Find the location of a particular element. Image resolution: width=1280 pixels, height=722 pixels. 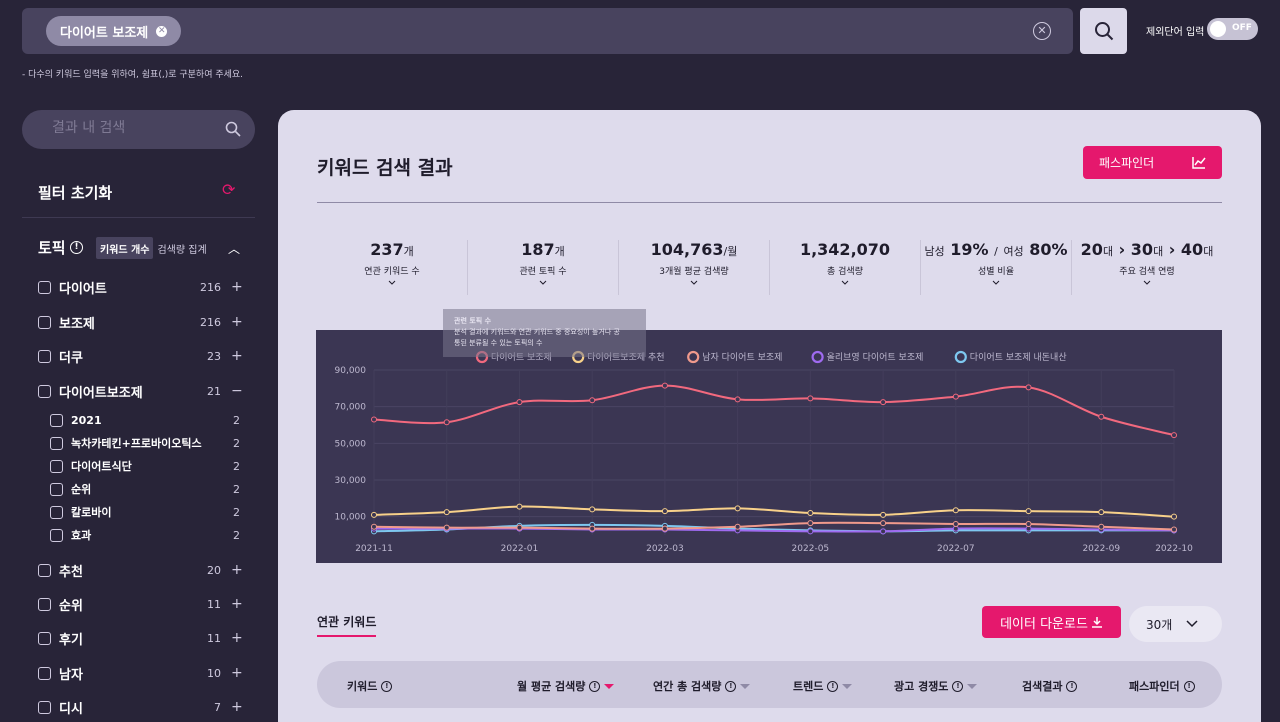

sub-topic-label: 2021 is located at coordinates (86, 420).